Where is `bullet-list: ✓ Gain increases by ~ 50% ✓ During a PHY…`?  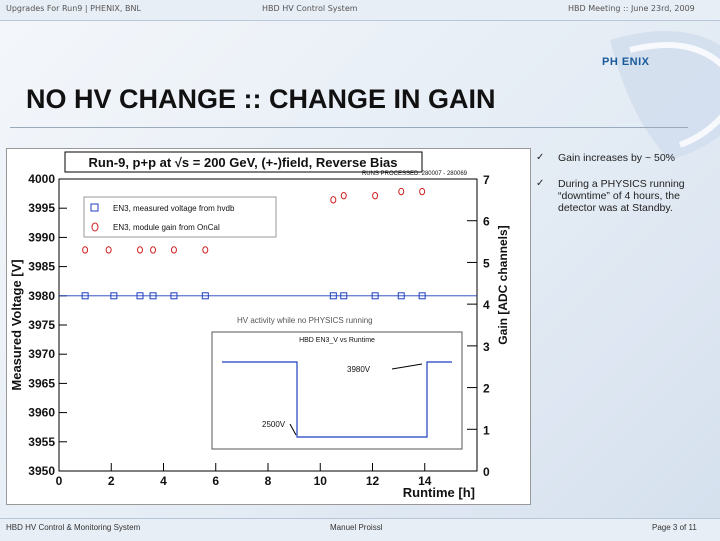 bullet-list: ✓ Gain increases by ~ 50% ✓ During a PHY… is located at coordinates (626, 190).